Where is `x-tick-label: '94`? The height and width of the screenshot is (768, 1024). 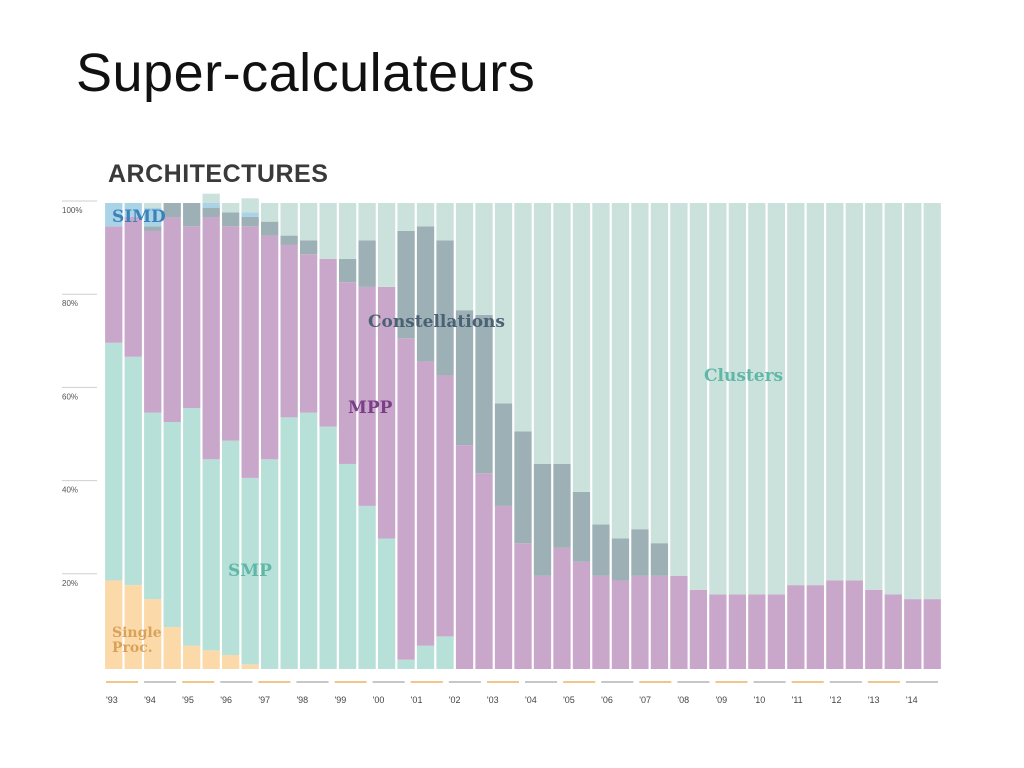
x-tick-label: '94 is located at coordinates (150, 700).